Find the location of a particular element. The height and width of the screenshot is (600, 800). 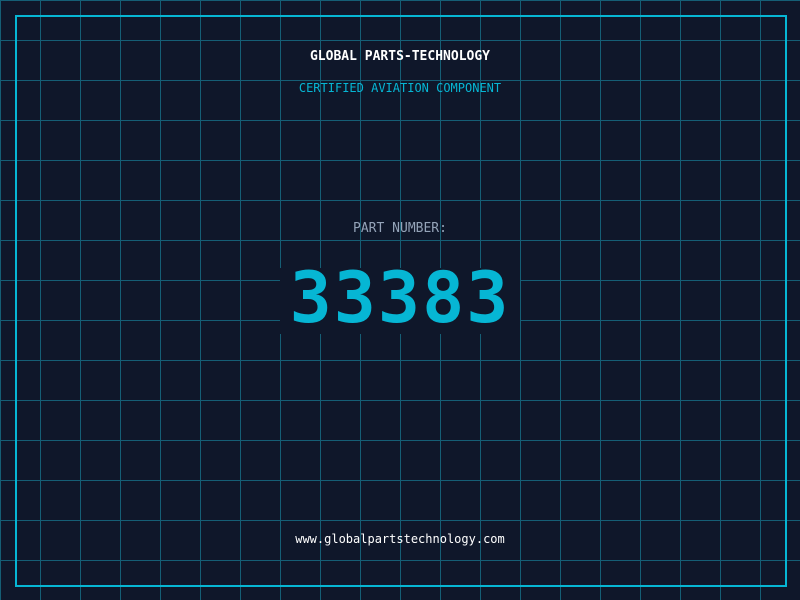

part-number-label: PART NUMBER: is located at coordinates (400, 228).